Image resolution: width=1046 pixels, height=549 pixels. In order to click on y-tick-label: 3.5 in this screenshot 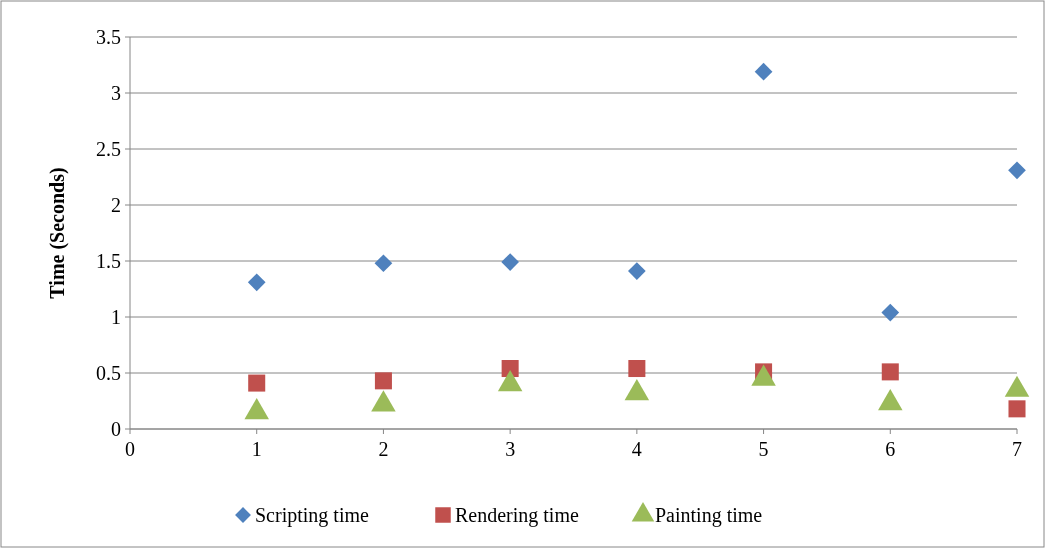, I will do `click(108, 37)`.